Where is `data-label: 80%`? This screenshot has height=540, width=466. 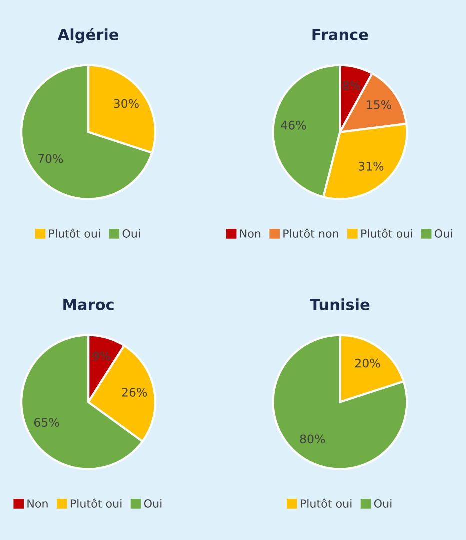
data-label: 80% is located at coordinates (313, 439).